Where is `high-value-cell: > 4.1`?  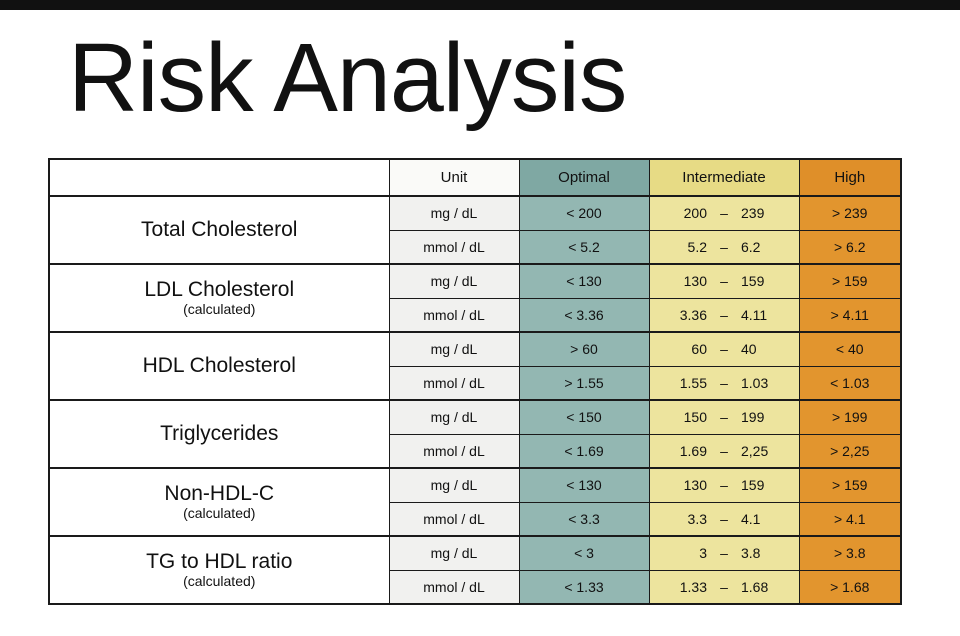
high-value-cell: > 4.1 is located at coordinates (850, 519).